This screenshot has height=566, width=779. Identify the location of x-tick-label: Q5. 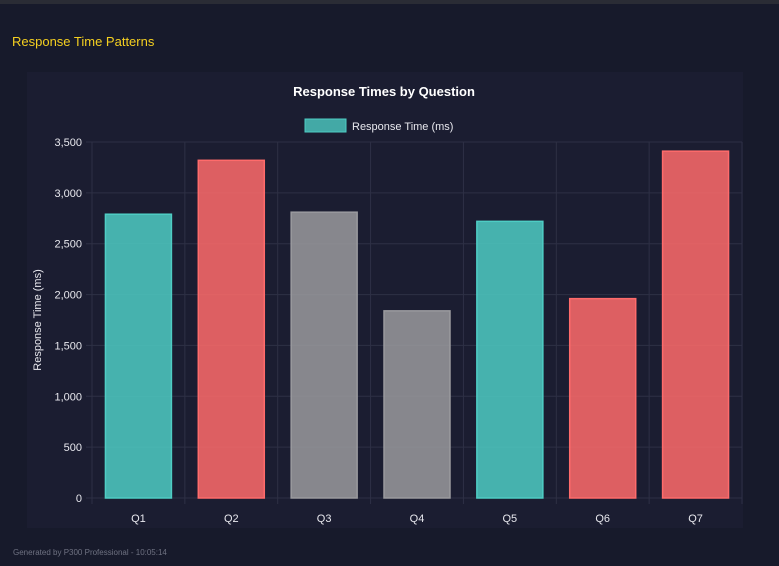
(510, 519).